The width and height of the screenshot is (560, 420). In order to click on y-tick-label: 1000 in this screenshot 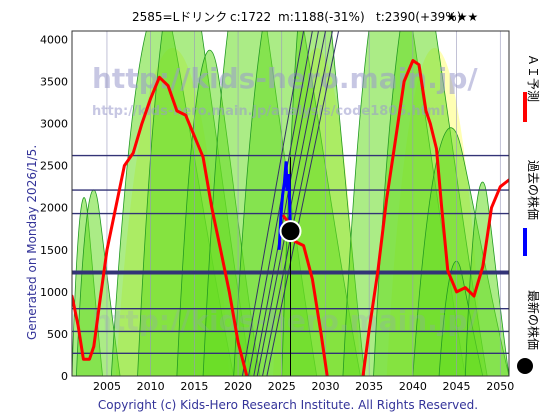, I will do `click(54, 292)`.